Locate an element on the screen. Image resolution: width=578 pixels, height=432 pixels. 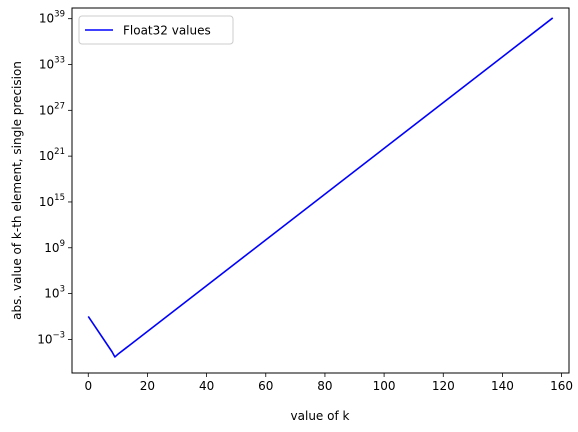
x-tick-label: 120 is located at coordinates (443, 386).